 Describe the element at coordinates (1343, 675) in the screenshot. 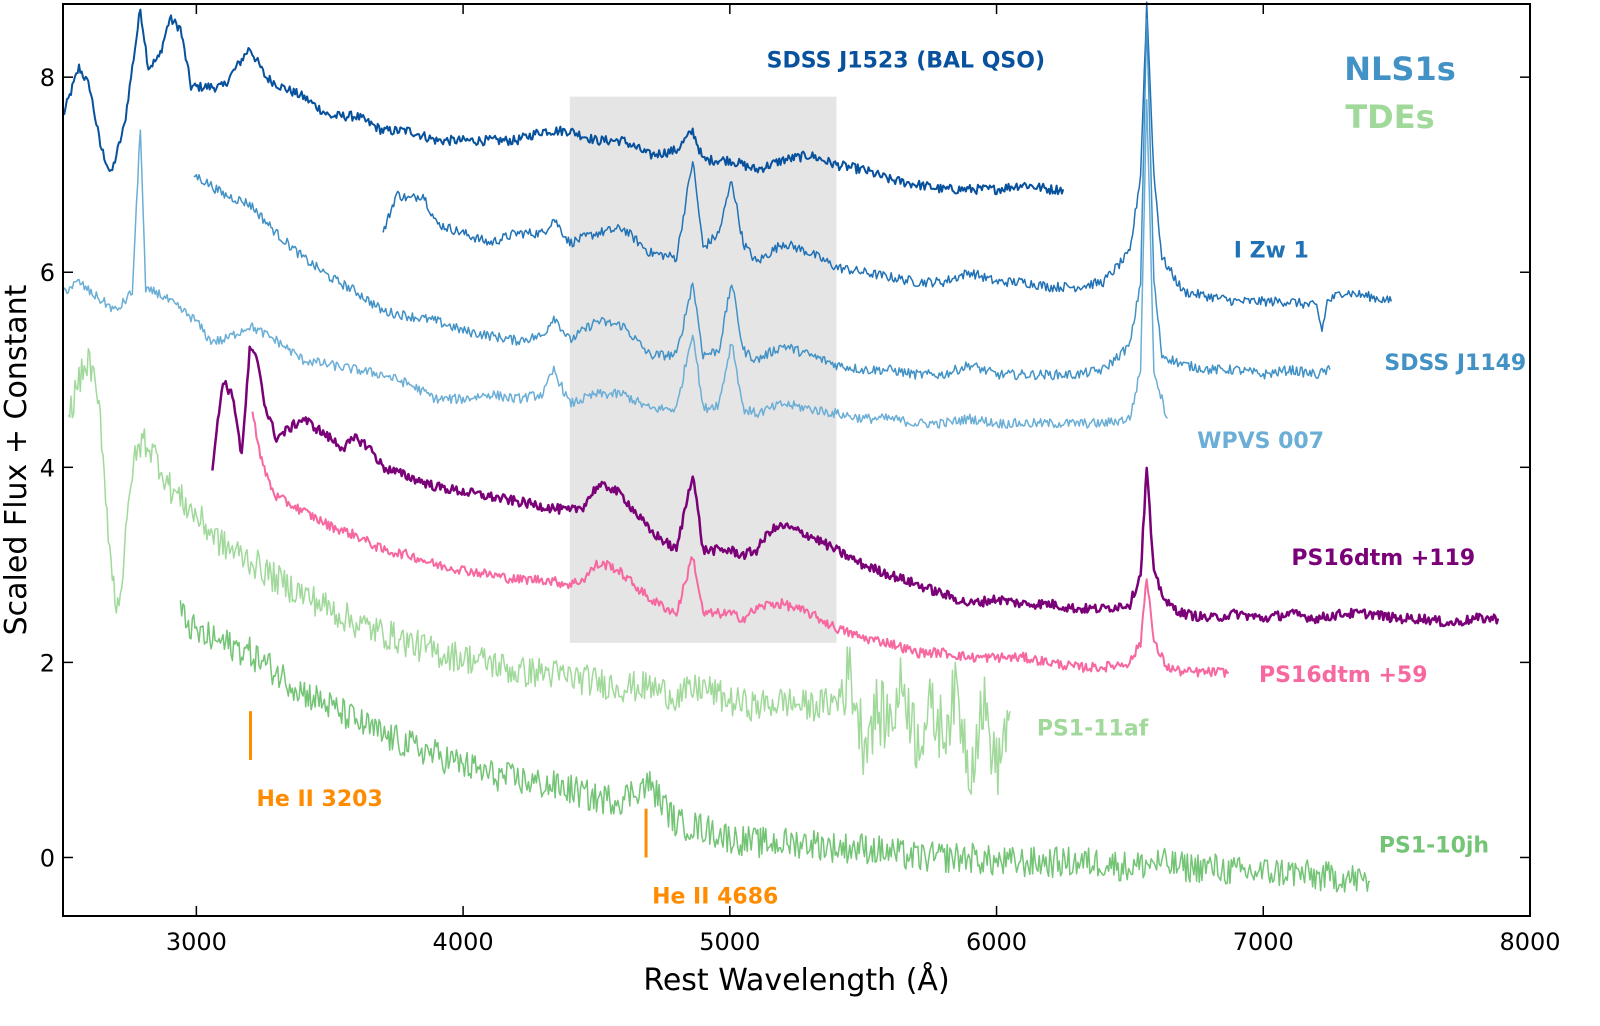

I see `series-label-ps16dtm-59: PS16dtm +59` at that location.